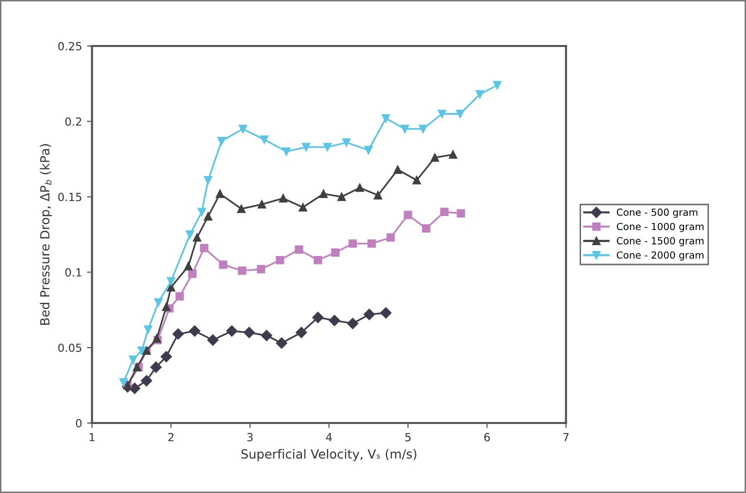  Describe the element at coordinates (660, 241) in the screenshot. I see `legend-label: Cone - 1500 gram` at that location.